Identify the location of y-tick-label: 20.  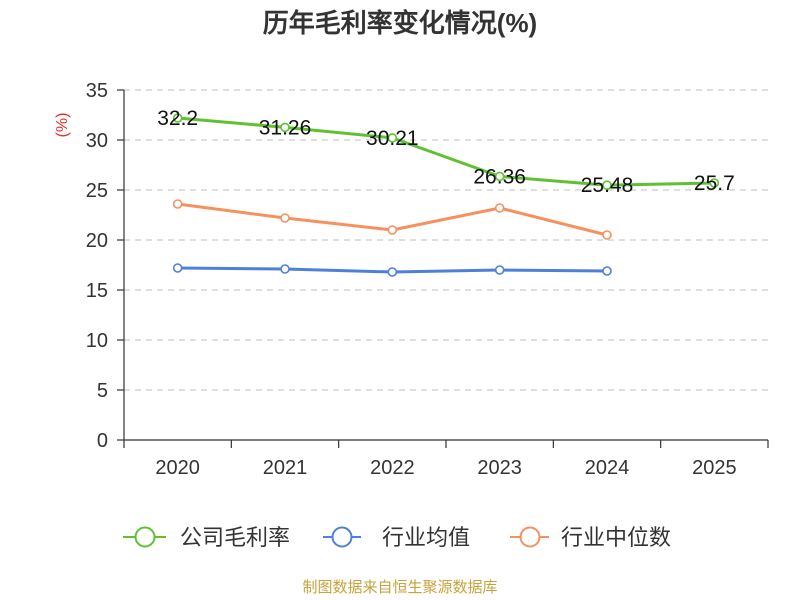
(97, 241).